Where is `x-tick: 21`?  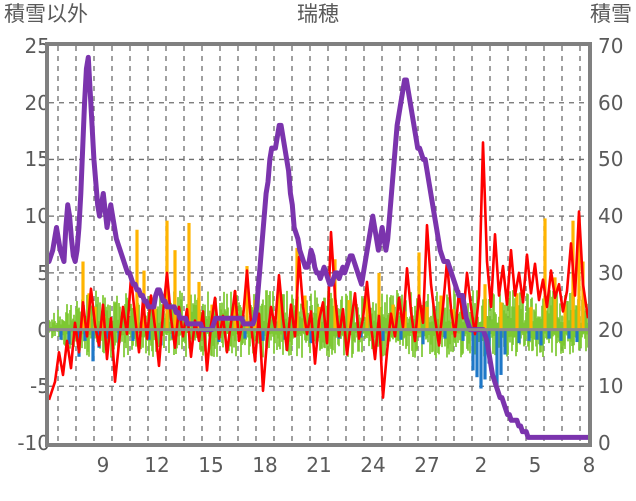
x-tick: 21 is located at coordinates (319, 465).